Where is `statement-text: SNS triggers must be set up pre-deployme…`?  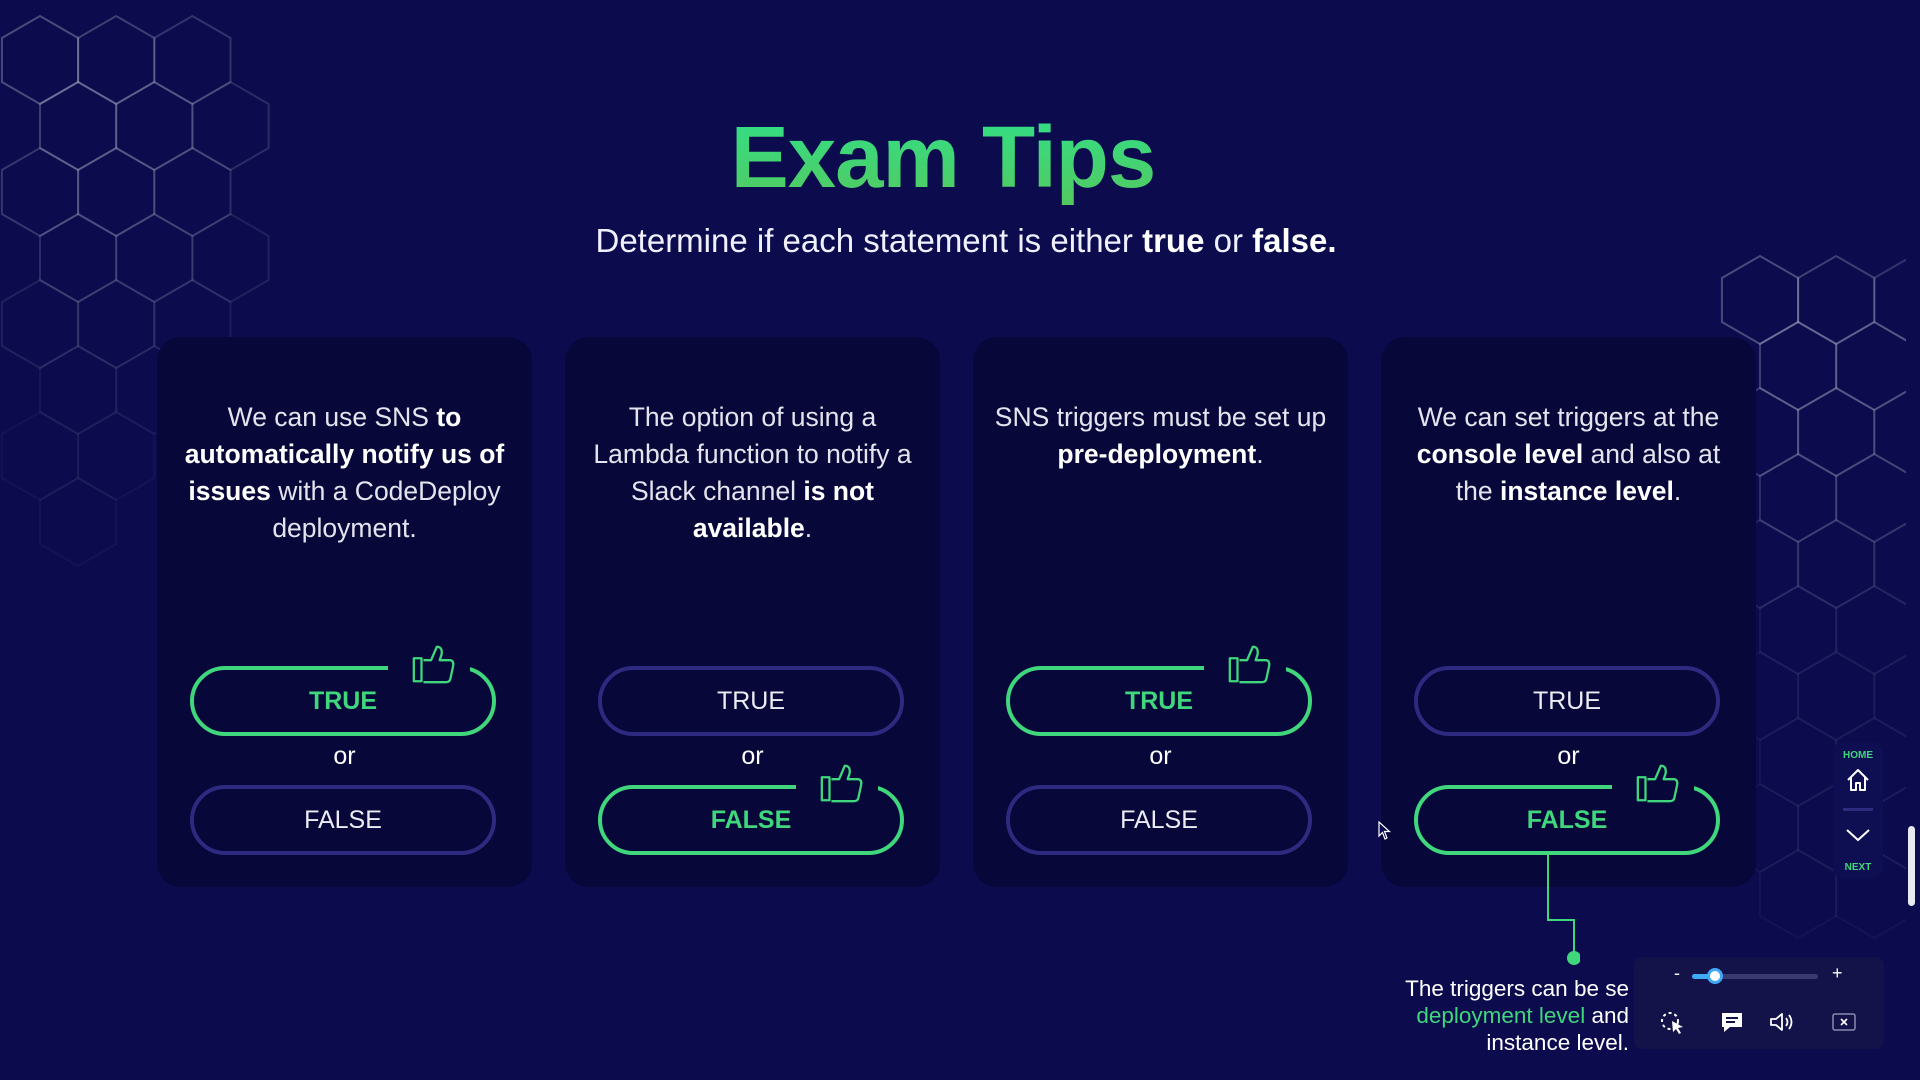 statement-text: SNS triggers must be set up pre-deployme… is located at coordinates (1160, 435).